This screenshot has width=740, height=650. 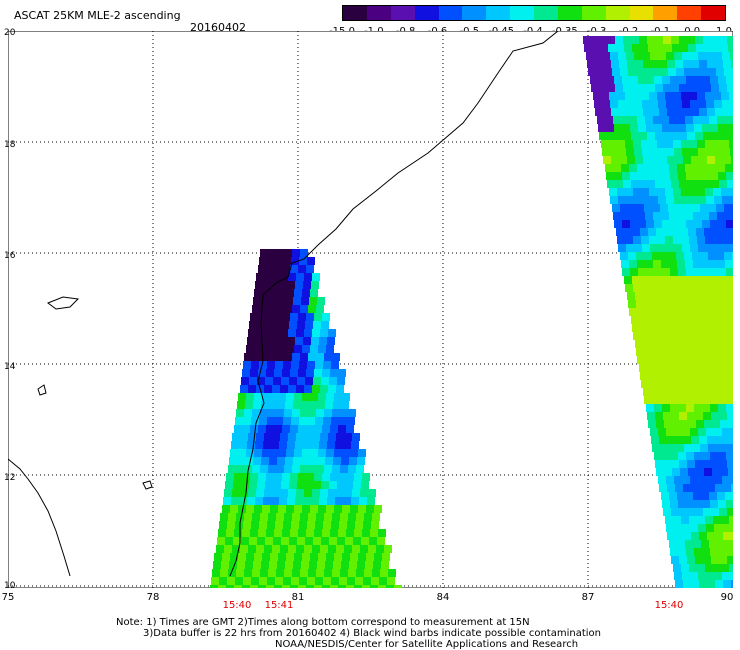 What do you see at coordinates (39, 517) in the screenshot?
I see `coastline-srilanka` at bounding box center [39, 517].